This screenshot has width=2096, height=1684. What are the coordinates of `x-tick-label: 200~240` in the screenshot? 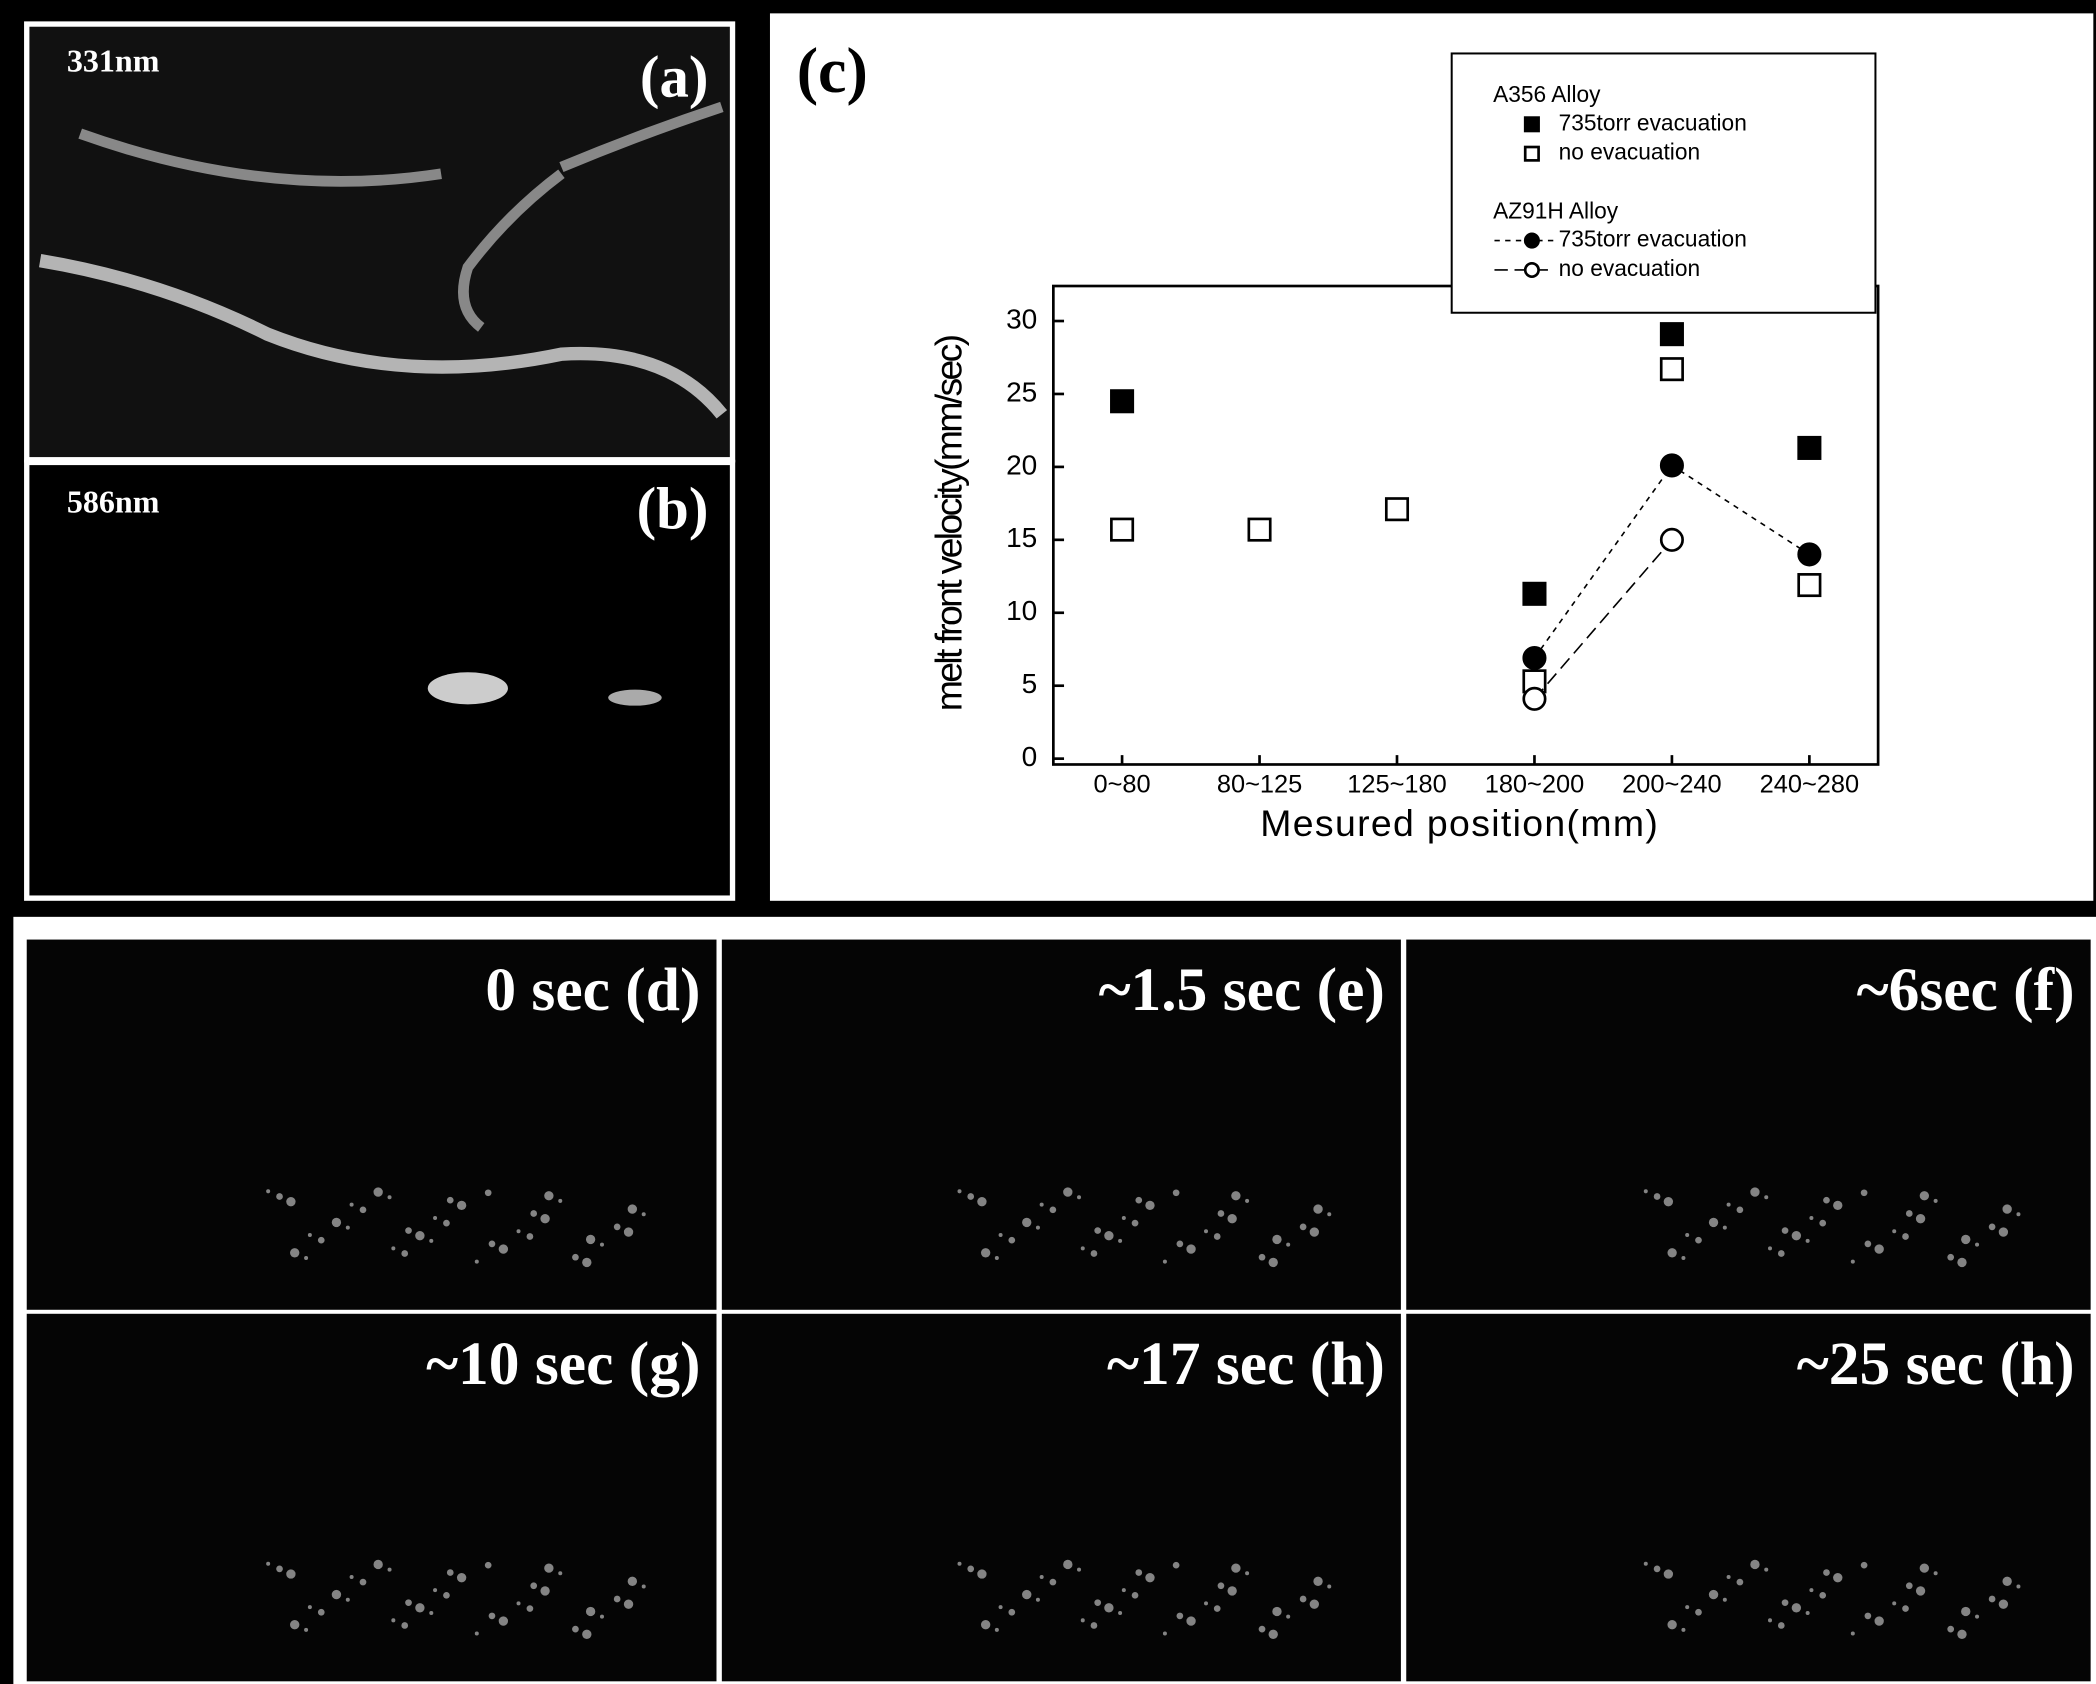 It's located at (1672, 785).